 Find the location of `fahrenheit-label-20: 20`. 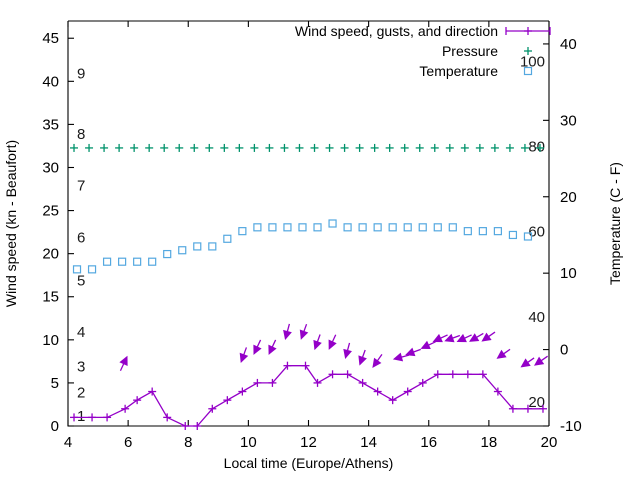

fahrenheit-label-20: 20 is located at coordinates (536, 402).